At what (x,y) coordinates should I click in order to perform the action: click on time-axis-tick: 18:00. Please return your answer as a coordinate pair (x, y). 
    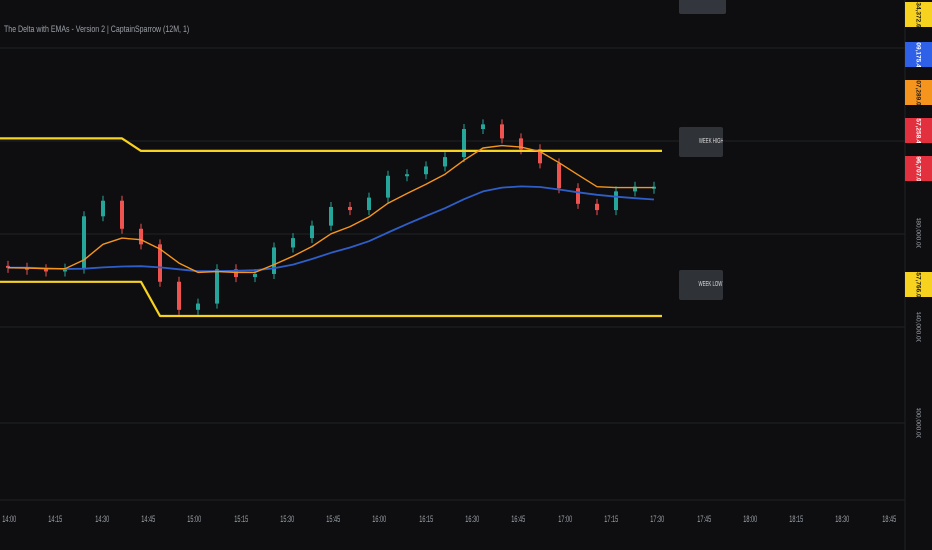
    Looking at the image, I should click on (750, 519).